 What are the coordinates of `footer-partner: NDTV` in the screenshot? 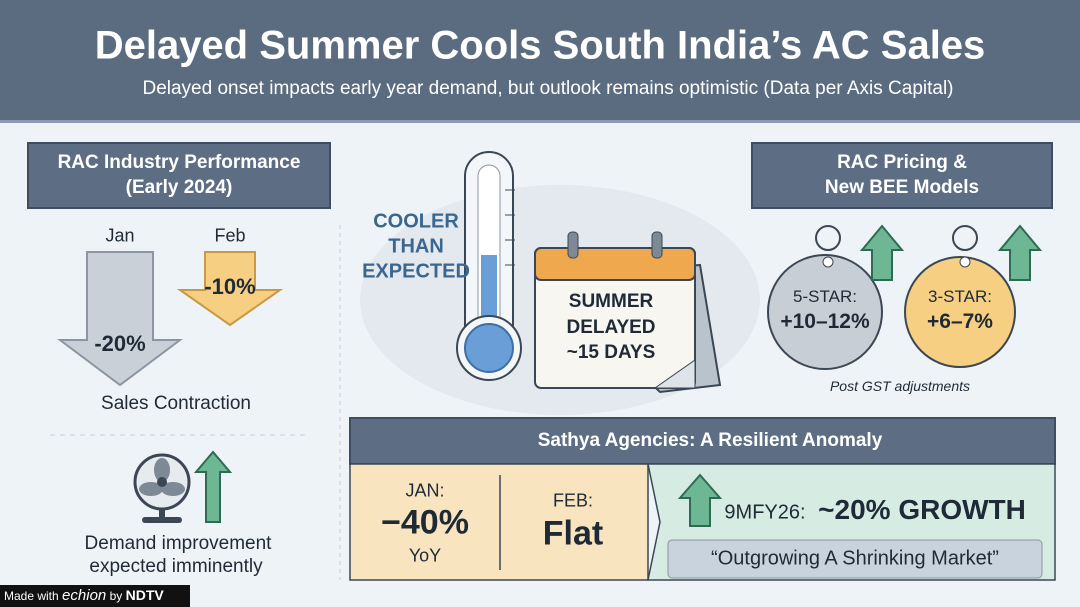 It's located at (144, 595).